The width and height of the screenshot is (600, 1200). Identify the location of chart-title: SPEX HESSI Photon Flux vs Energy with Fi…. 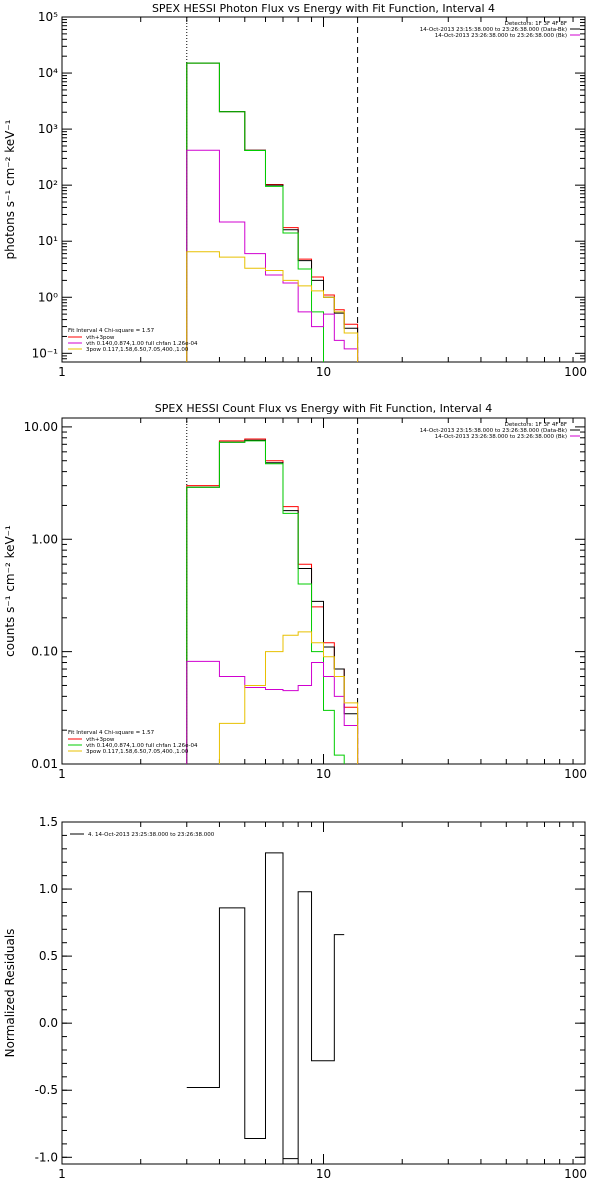
(323, 8).